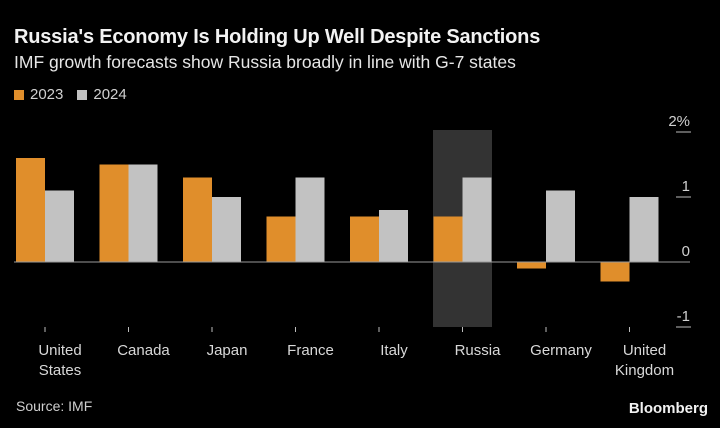 The height and width of the screenshot is (428, 720). I want to click on bar-2023-canada, so click(114, 213).